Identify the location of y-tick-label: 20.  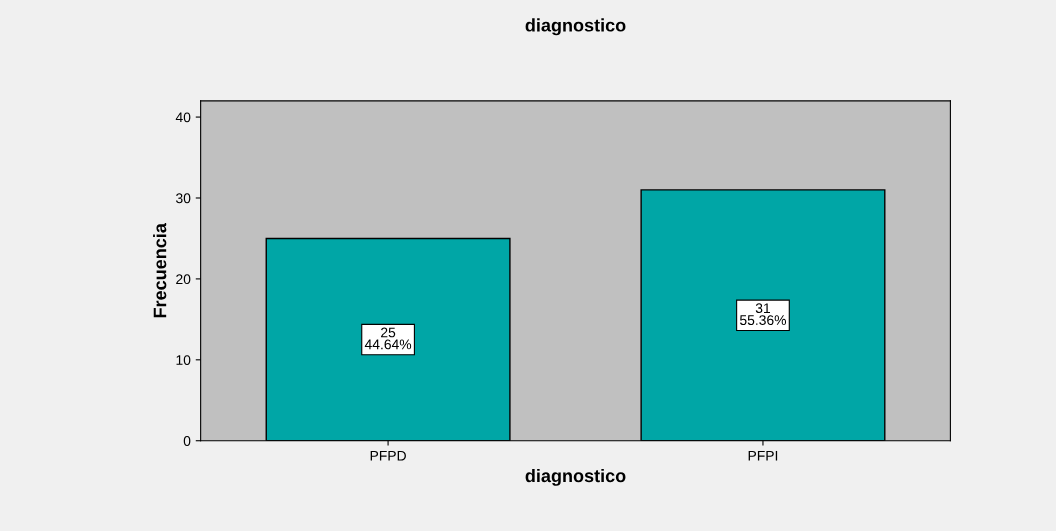
(183, 279).